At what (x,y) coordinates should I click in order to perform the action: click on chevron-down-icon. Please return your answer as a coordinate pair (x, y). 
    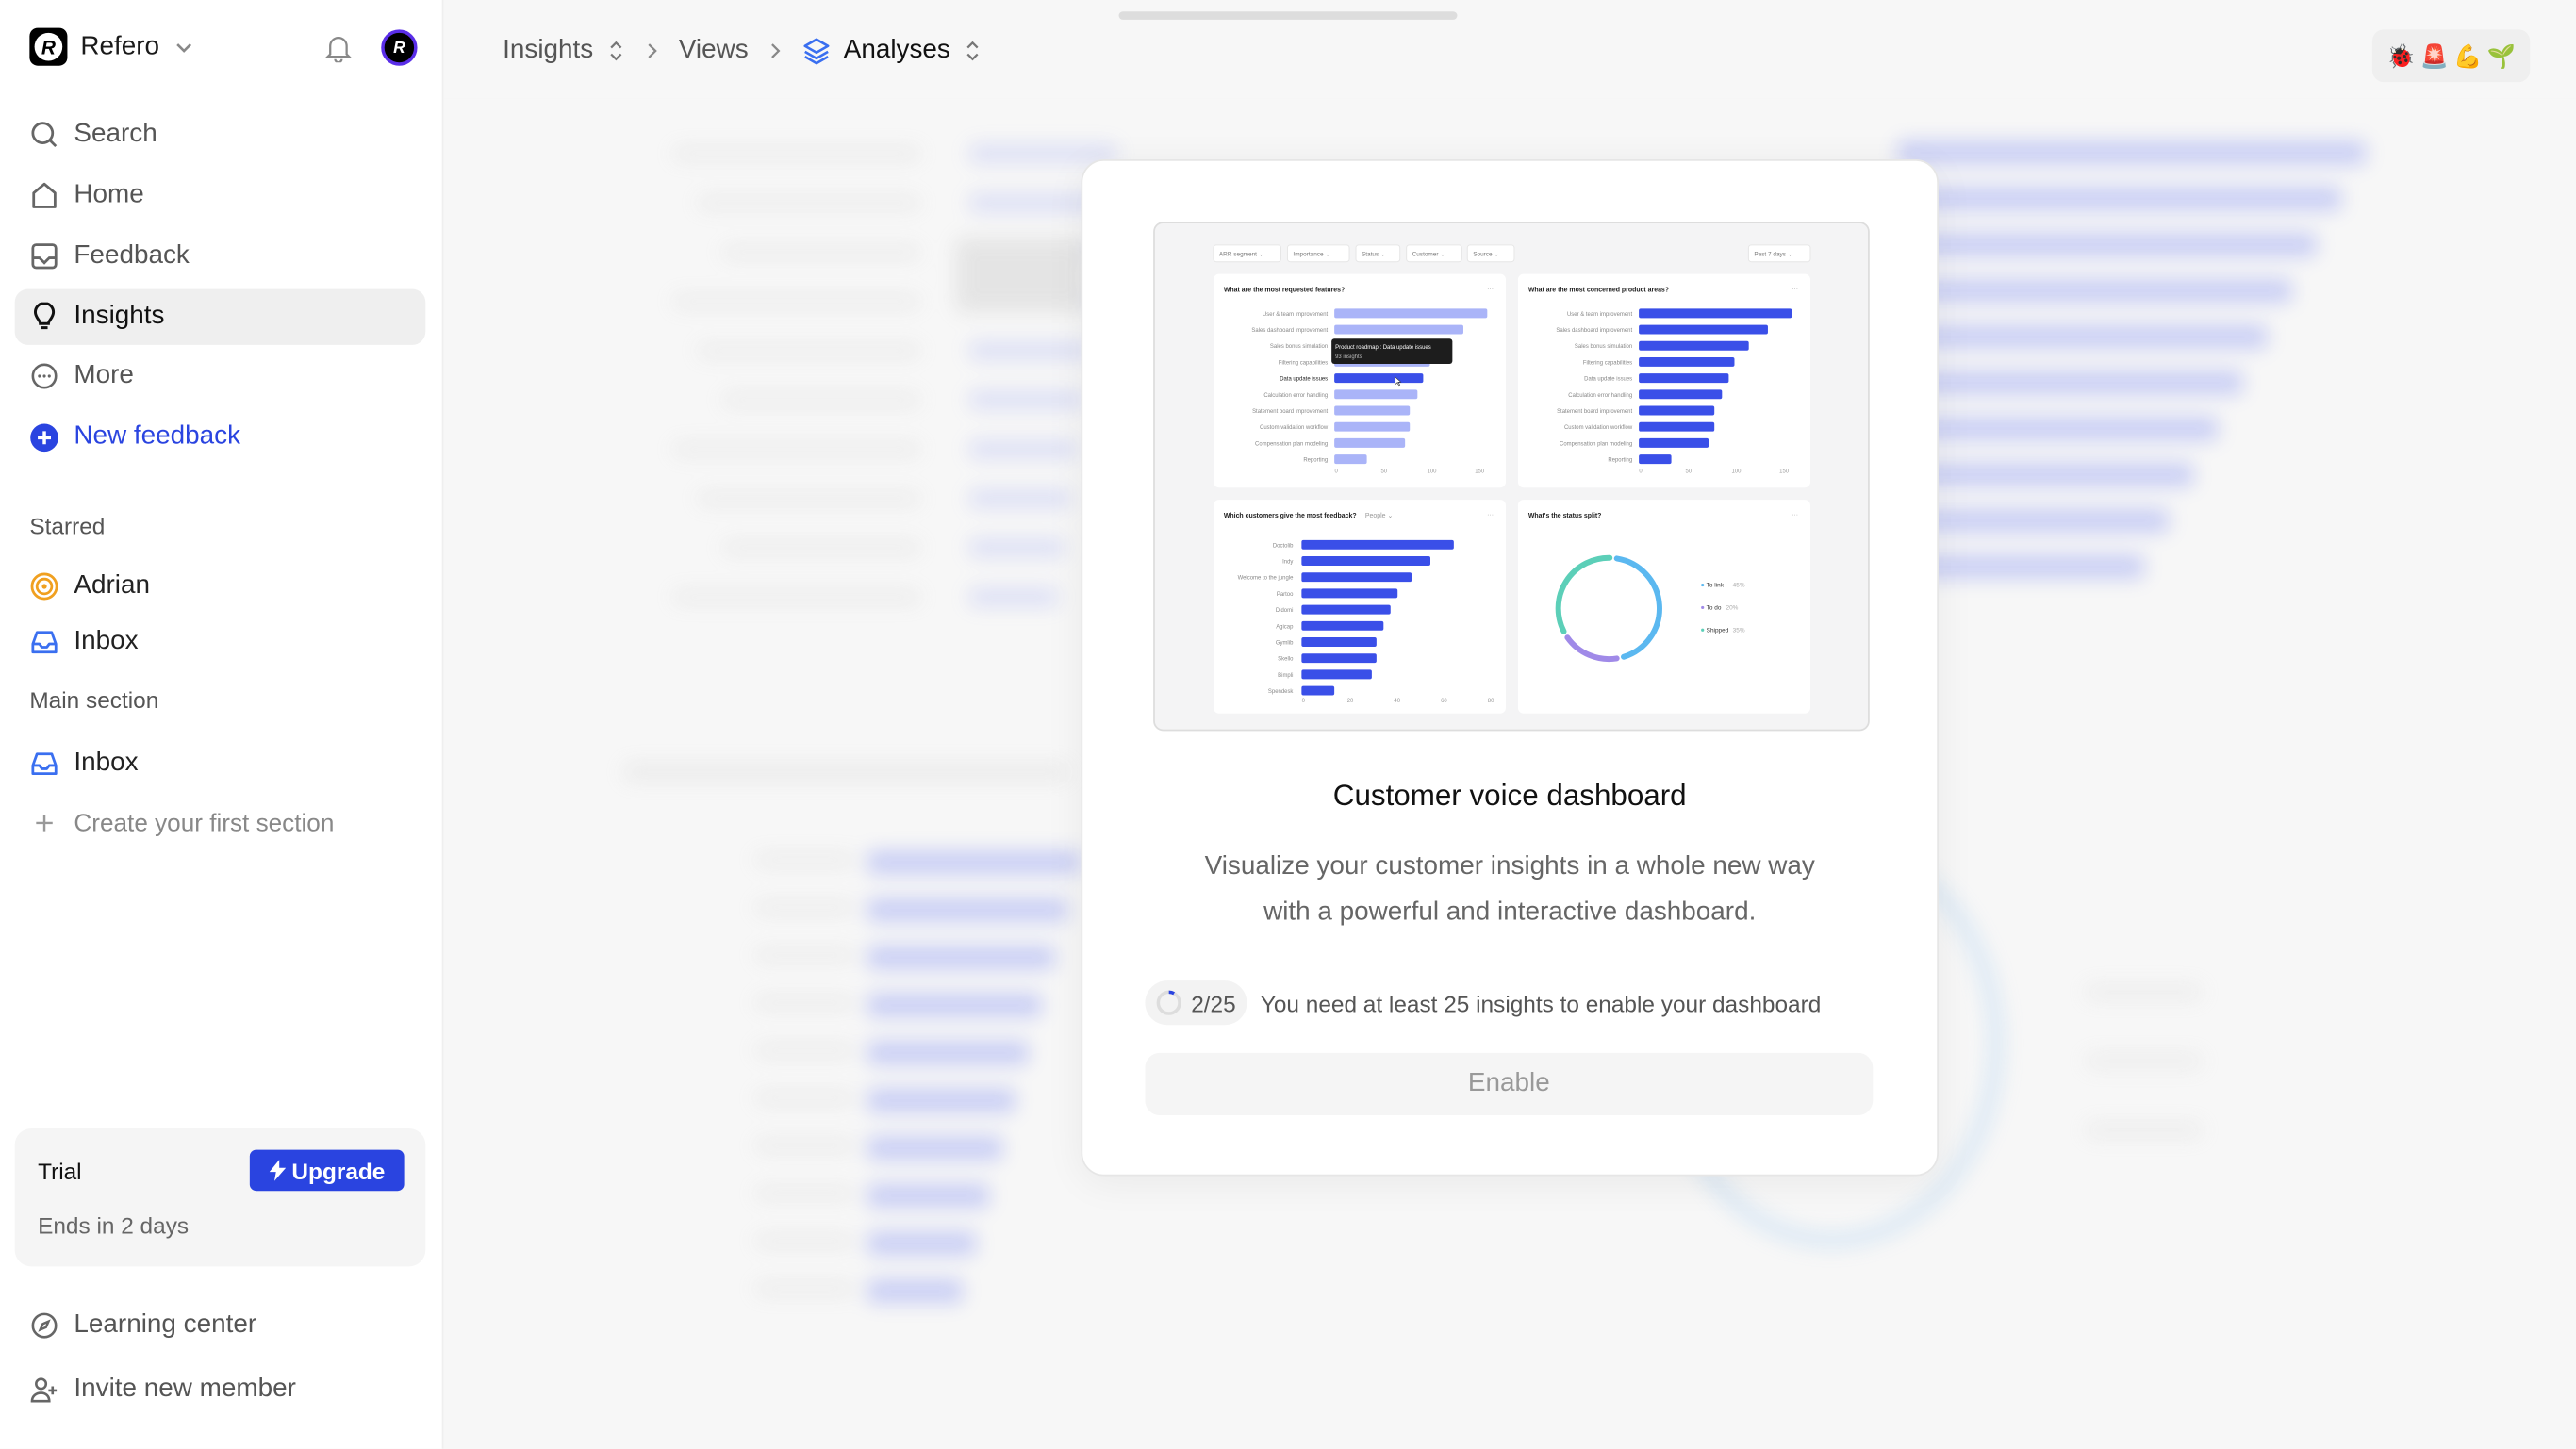
    Looking at the image, I should click on (184, 47).